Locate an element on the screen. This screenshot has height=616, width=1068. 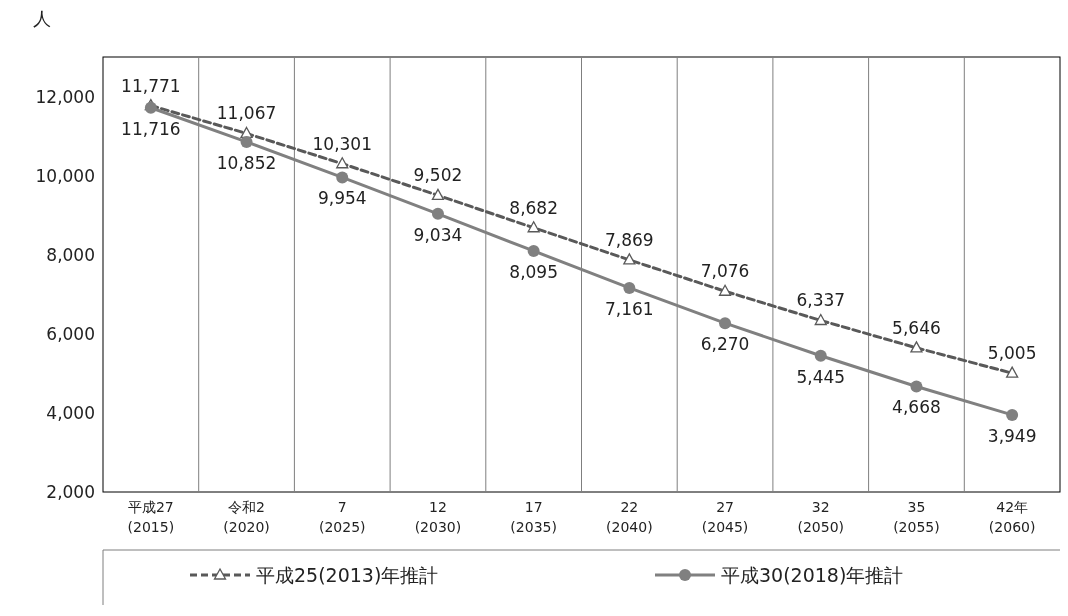
data-label: 5,445 is located at coordinates (821, 376).